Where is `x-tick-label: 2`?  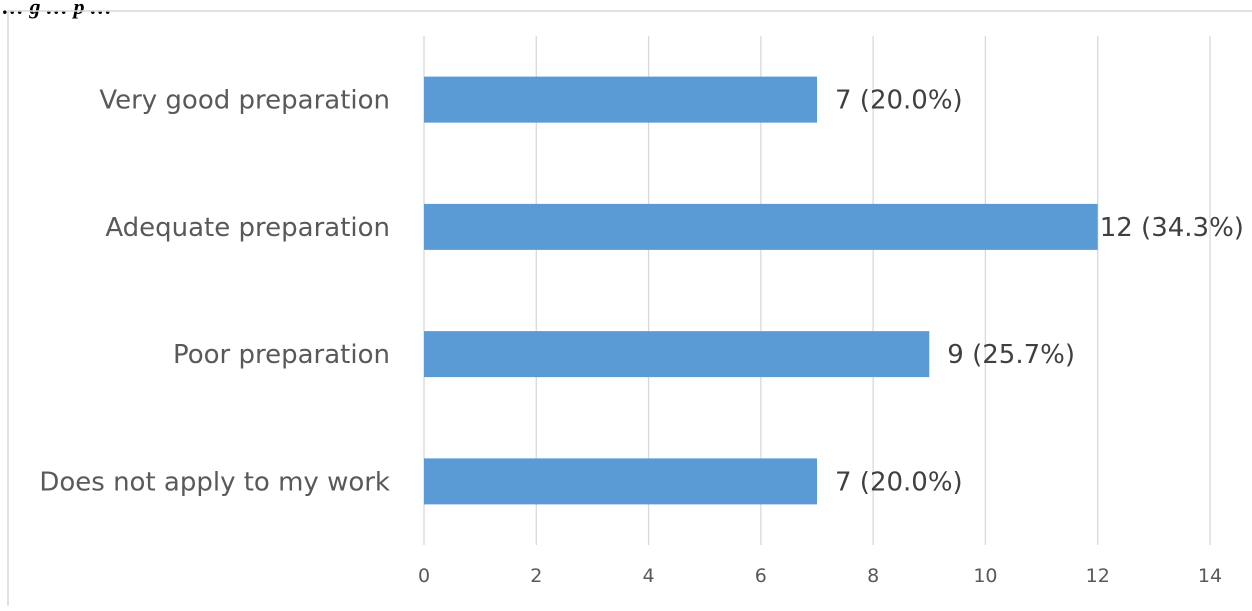
x-tick-label: 2 is located at coordinates (536, 576).